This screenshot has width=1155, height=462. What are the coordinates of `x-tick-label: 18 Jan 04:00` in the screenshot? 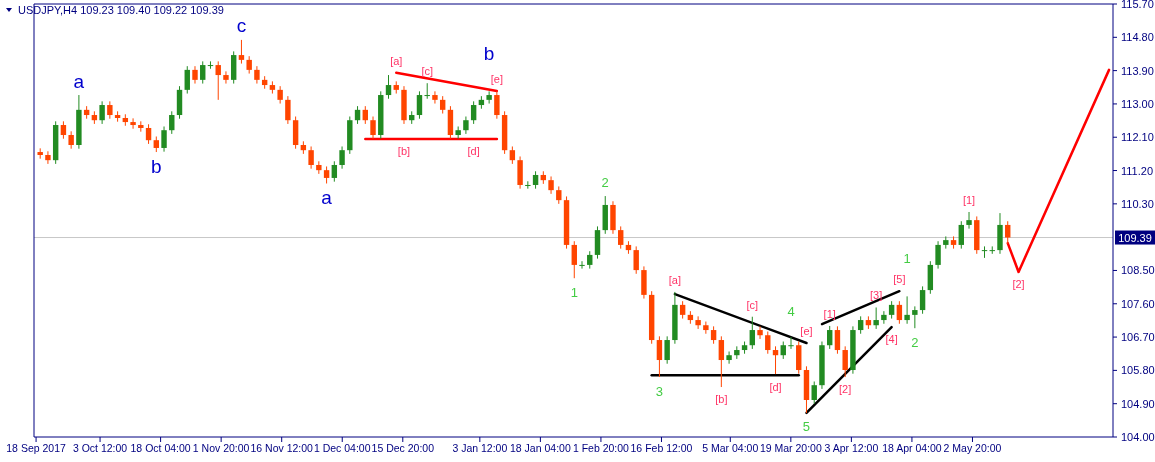 It's located at (540, 448).